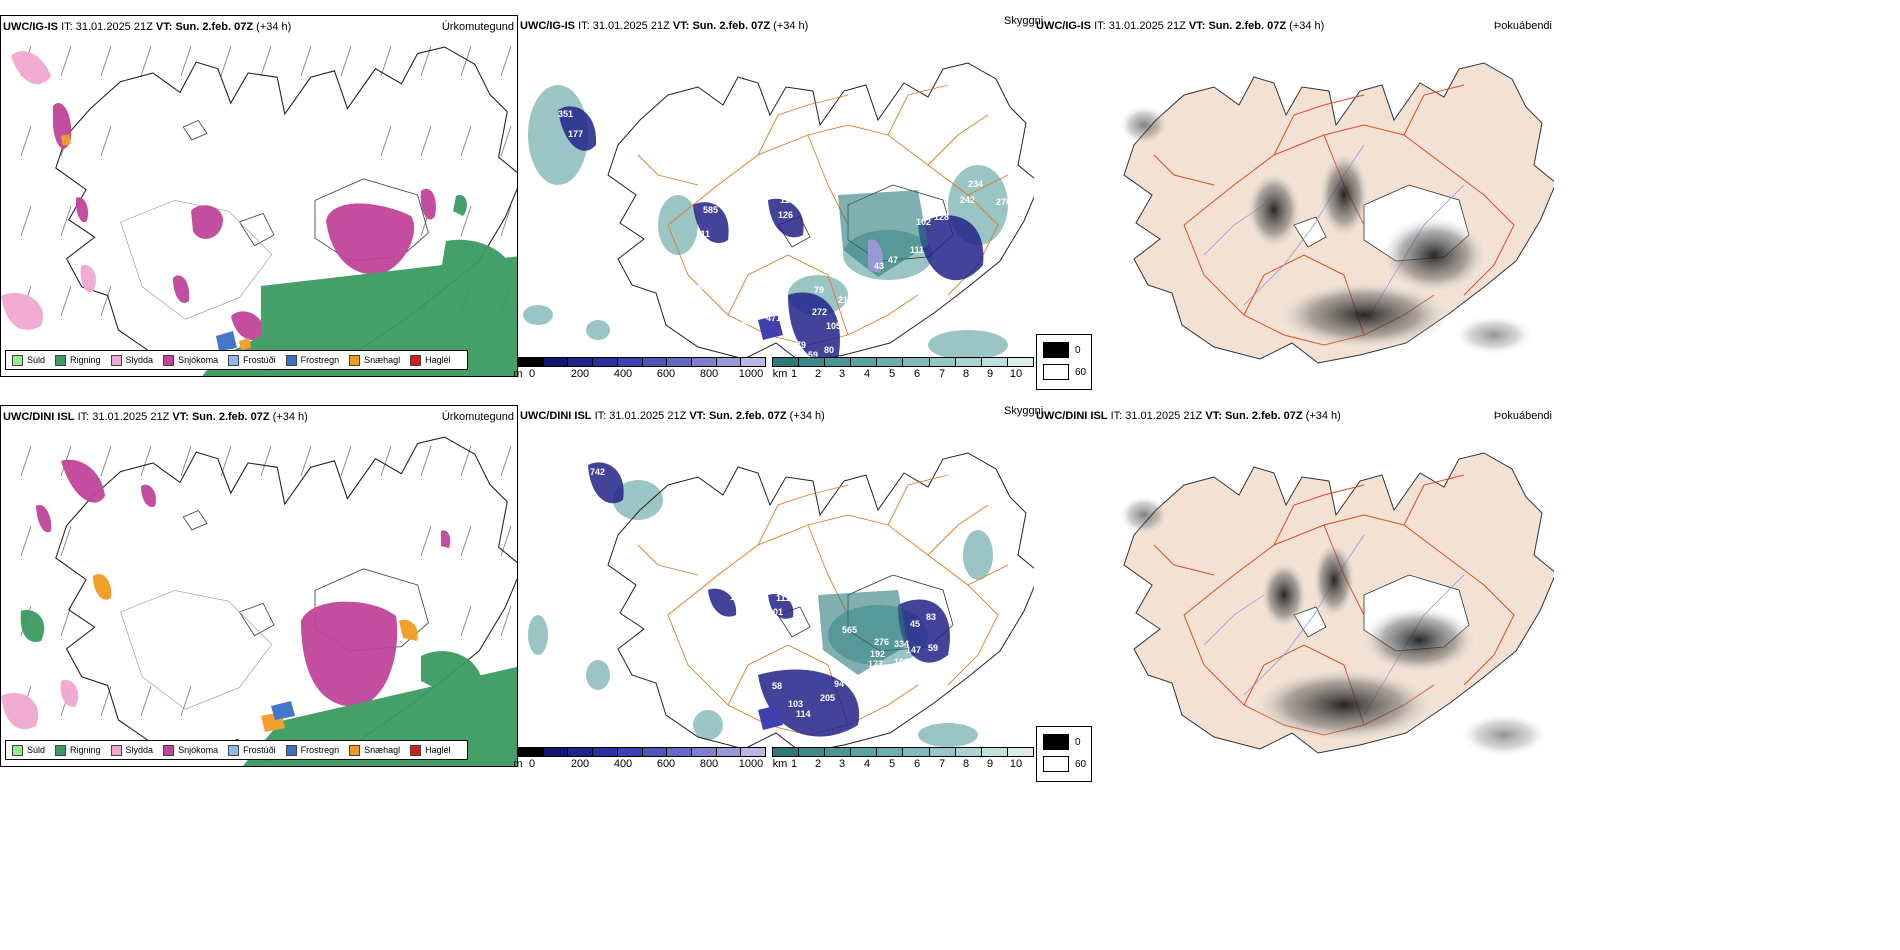  Describe the element at coordinates (933, 648) in the screenshot. I see `ceiling-value: 59` at that location.